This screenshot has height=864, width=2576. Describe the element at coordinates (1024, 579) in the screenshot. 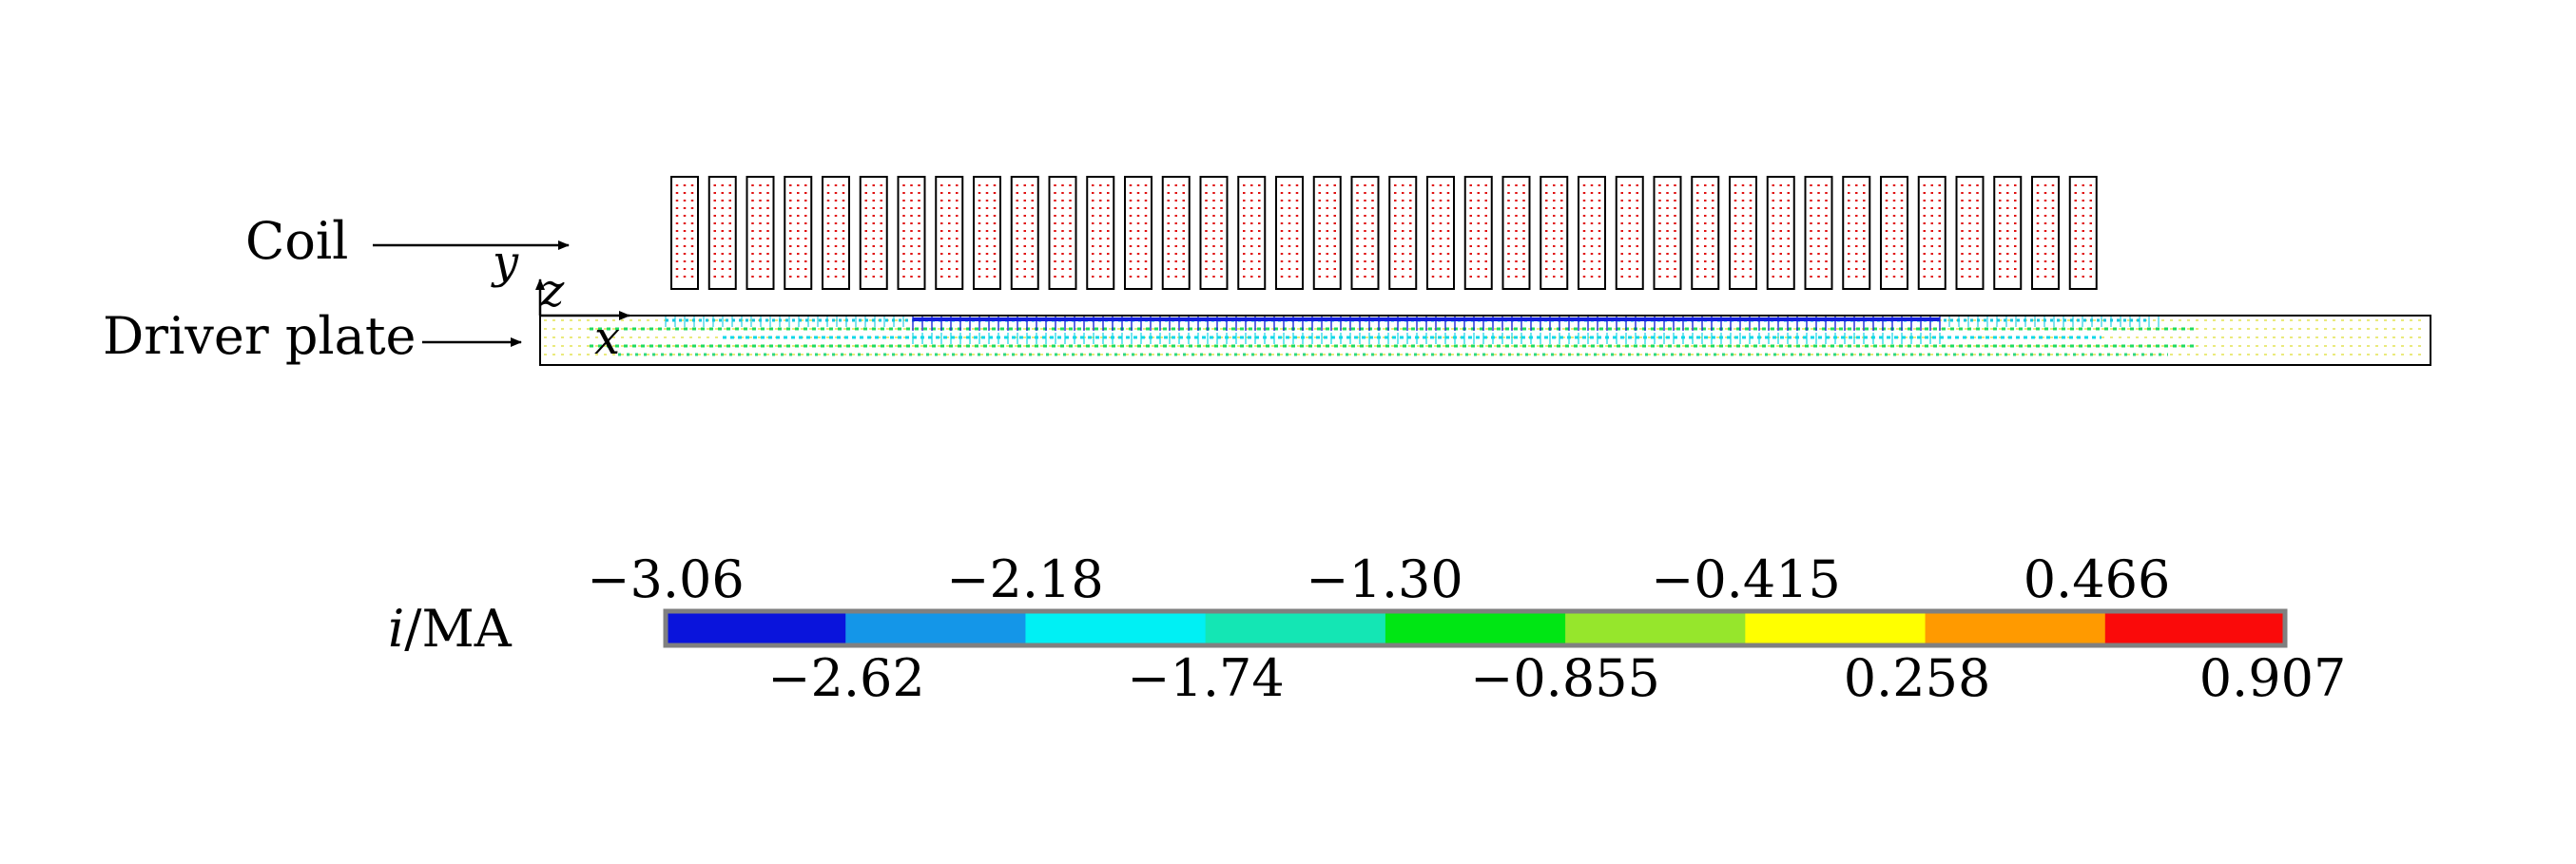

I see `colorbar-tick-label: −2.18` at that location.